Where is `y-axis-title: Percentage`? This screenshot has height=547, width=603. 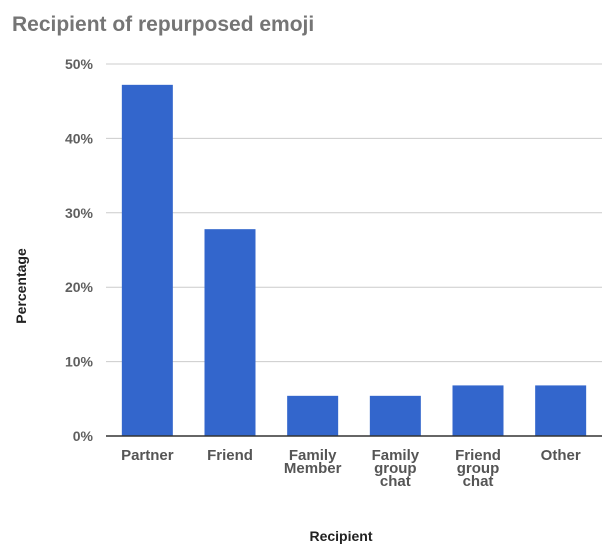 y-axis-title: Percentage is located at coordinates (21, 286).